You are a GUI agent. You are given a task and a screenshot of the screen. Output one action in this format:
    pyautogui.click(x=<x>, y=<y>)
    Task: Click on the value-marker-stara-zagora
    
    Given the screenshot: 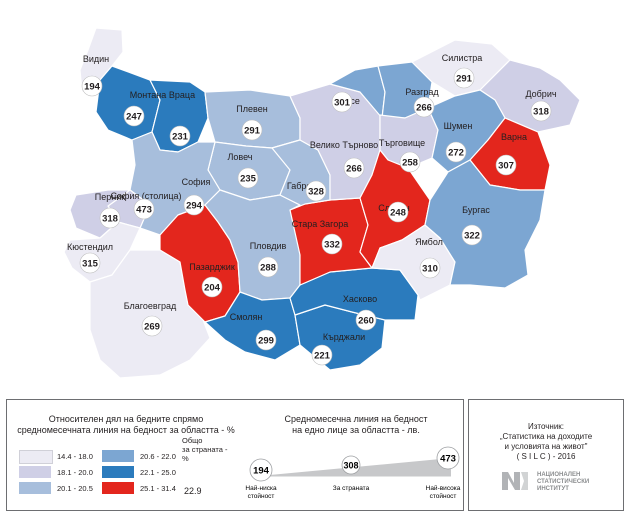 What is the action you would take?
    pyautogui.click(x=332, y=244)
    